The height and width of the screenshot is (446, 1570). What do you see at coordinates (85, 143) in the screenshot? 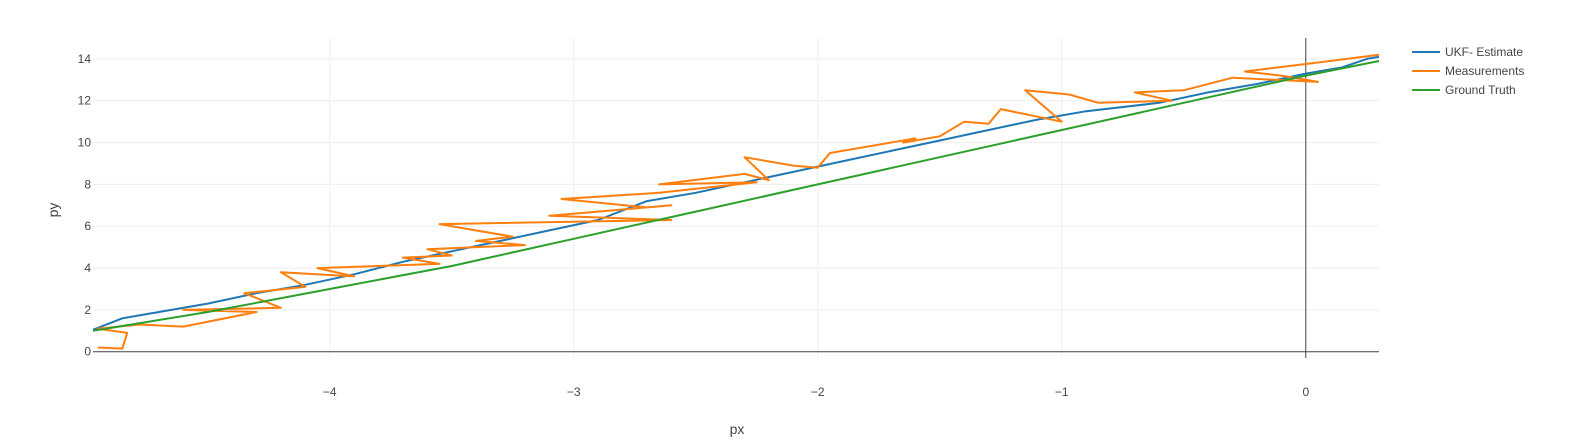
I see `y-tick-label: 10` at bounding box center [85, 143].